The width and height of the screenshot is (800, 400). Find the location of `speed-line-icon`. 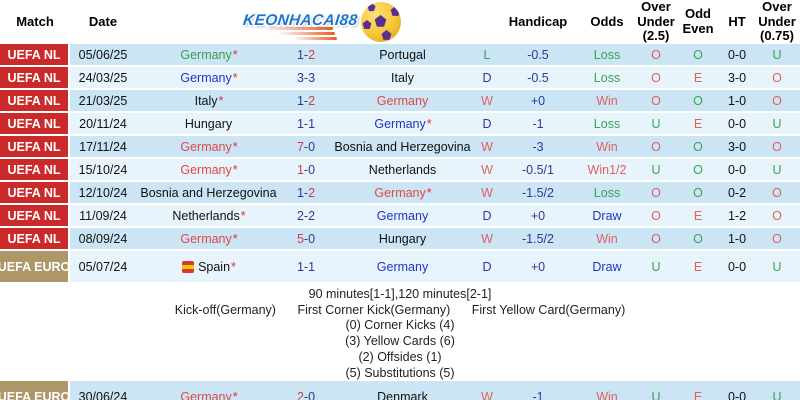

speed-line-icon is located at coordinates (315, 38).